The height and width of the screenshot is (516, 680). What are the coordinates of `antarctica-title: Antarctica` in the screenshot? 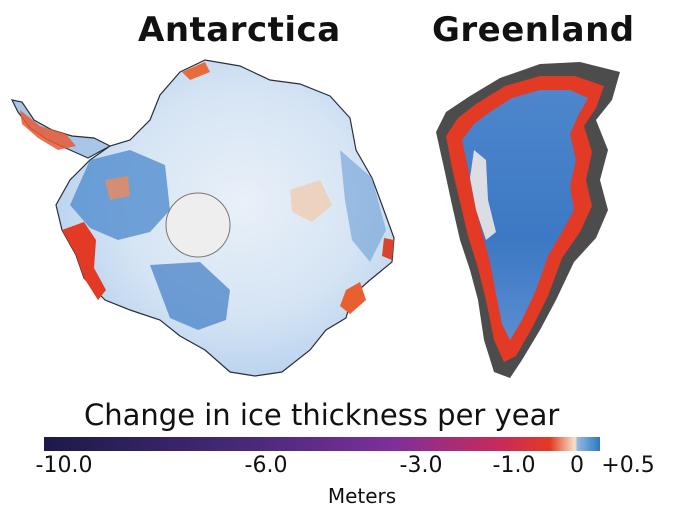 It's located at (239, 30).